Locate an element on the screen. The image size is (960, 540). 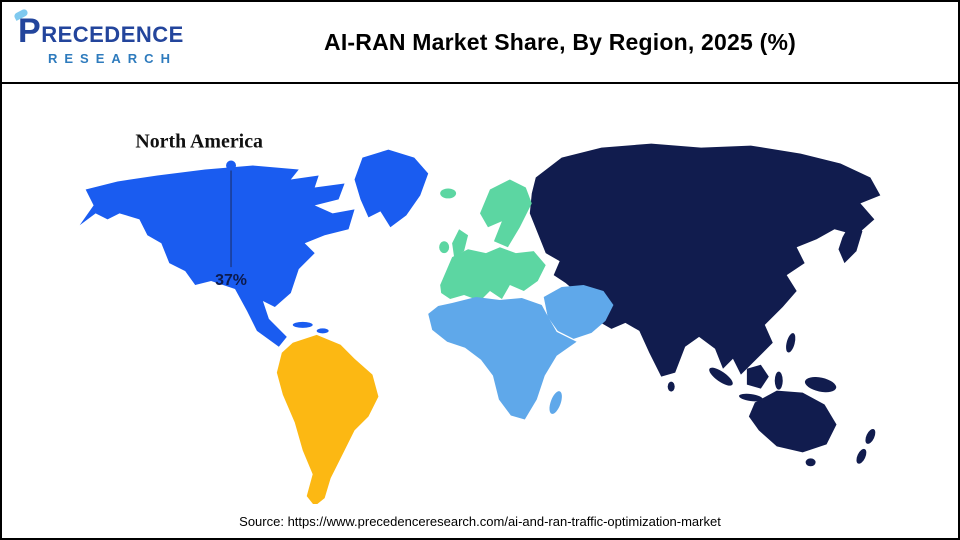
europe-mainland is located at coordinates (493, 274).